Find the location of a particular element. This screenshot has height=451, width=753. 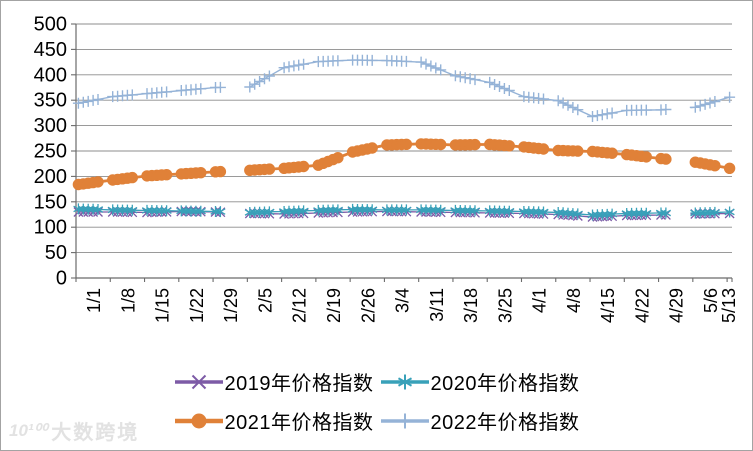

series-2022年价格指数 is located at coordinates (404, 88).